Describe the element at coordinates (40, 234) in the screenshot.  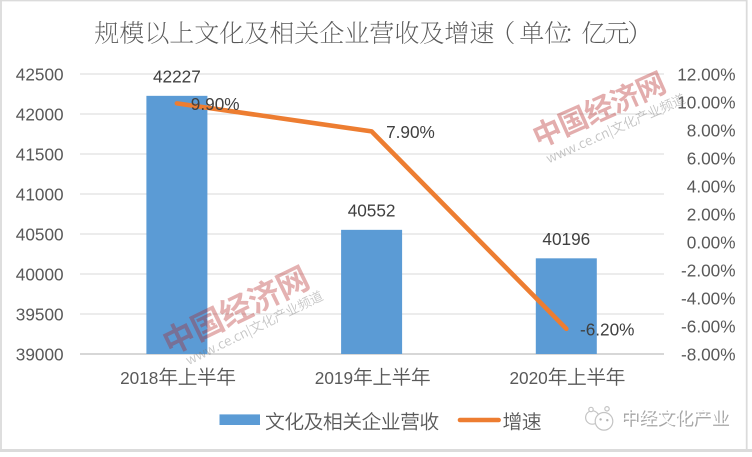
I see `svg-text: 40500` at that location.